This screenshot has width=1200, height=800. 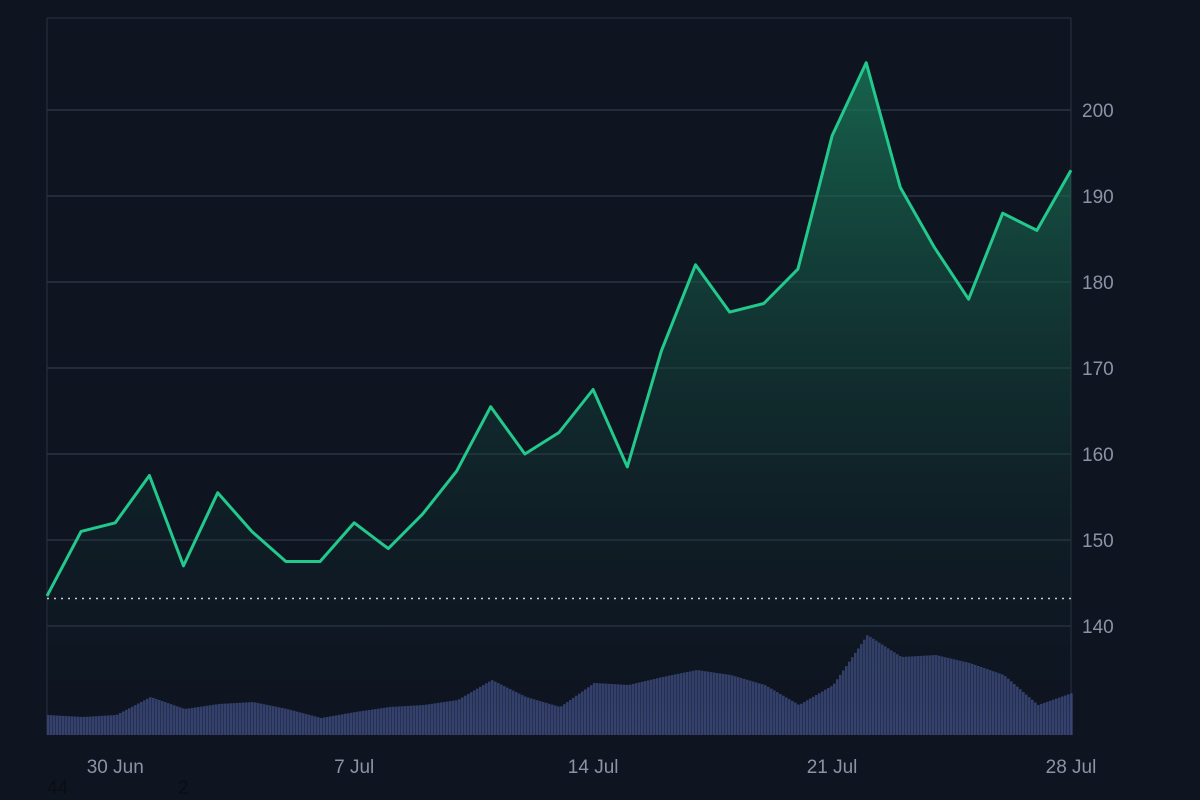 I want to click on y-tick-label: 190, so click(x=1098, y=197).